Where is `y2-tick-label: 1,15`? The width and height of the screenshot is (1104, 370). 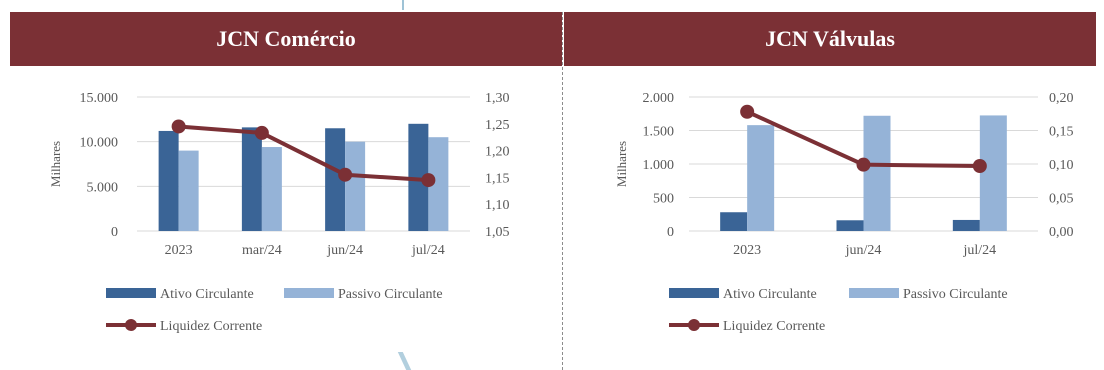 y2-tick-label: 1,15 is located at coordinates (497, 178).